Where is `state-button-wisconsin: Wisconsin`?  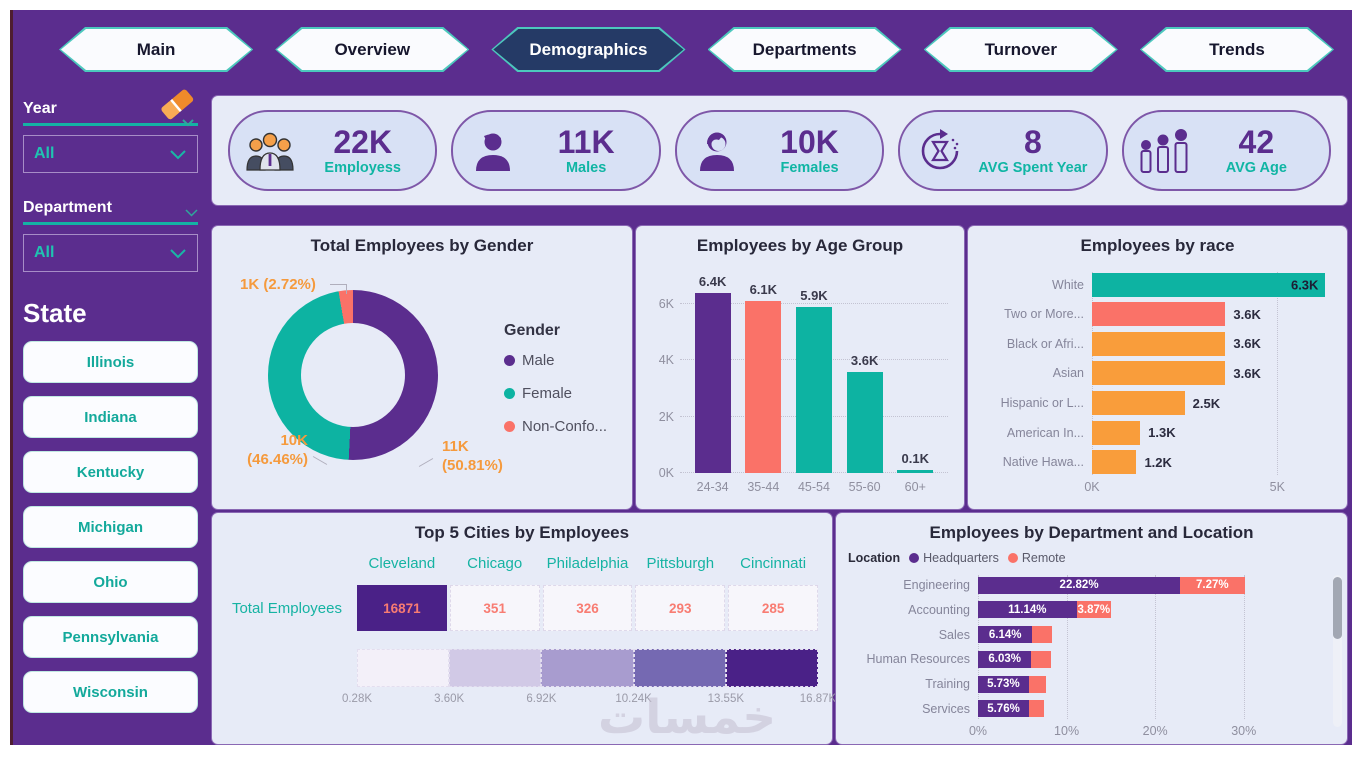 state-button-wisconsin: Wisconsin is located at coordinates (110, 692).